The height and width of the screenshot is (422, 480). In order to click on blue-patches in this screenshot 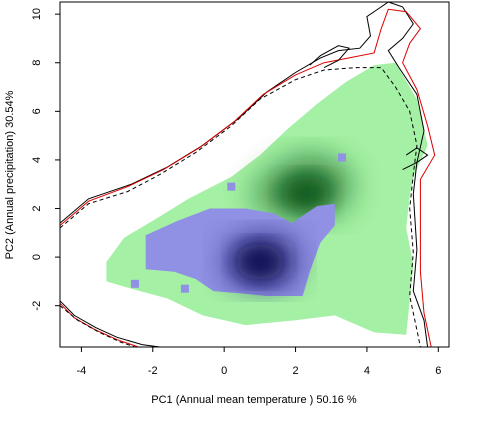, I will do `click(238, 223)`.